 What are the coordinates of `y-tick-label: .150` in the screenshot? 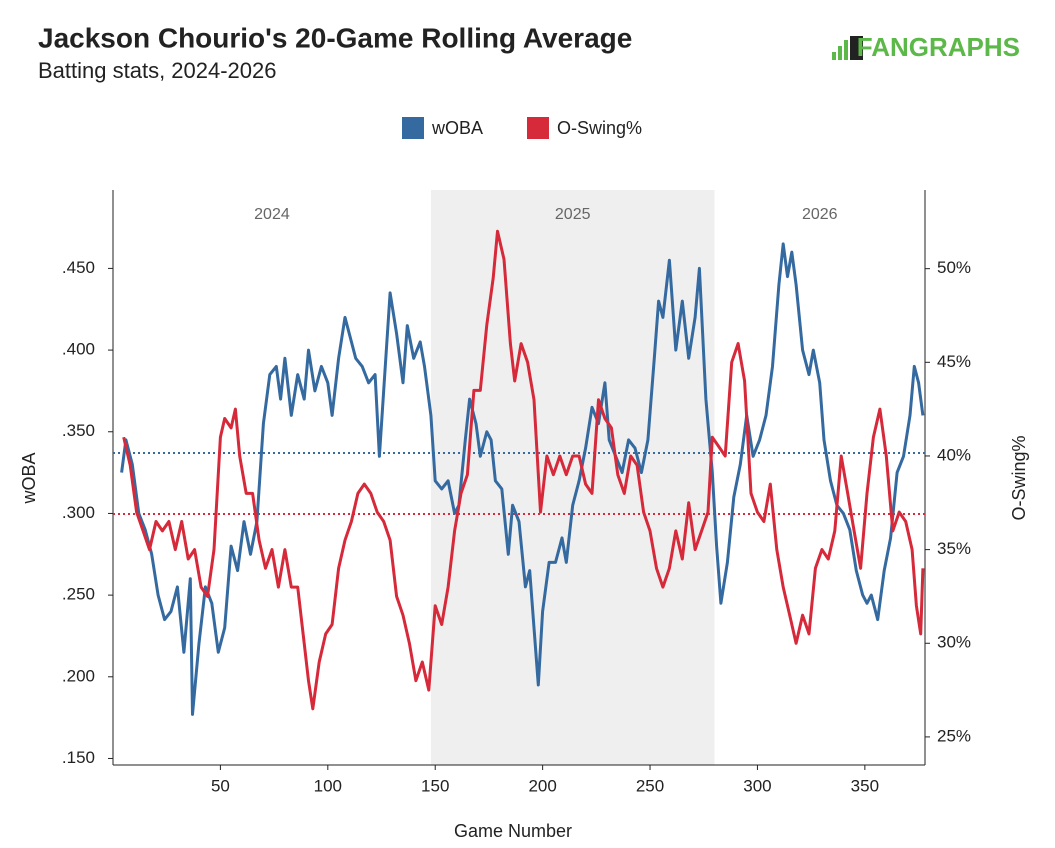 It's located at (78, 757).